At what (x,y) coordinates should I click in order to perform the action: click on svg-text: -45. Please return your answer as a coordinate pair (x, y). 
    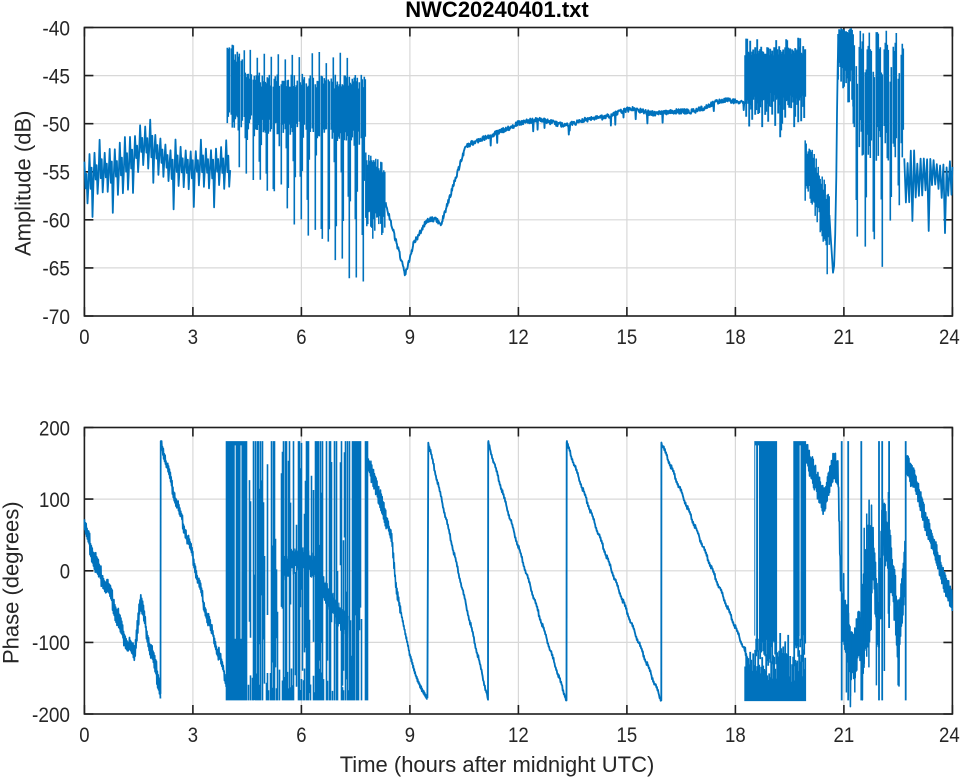
    Looking at the image, I should click on (56, 76).